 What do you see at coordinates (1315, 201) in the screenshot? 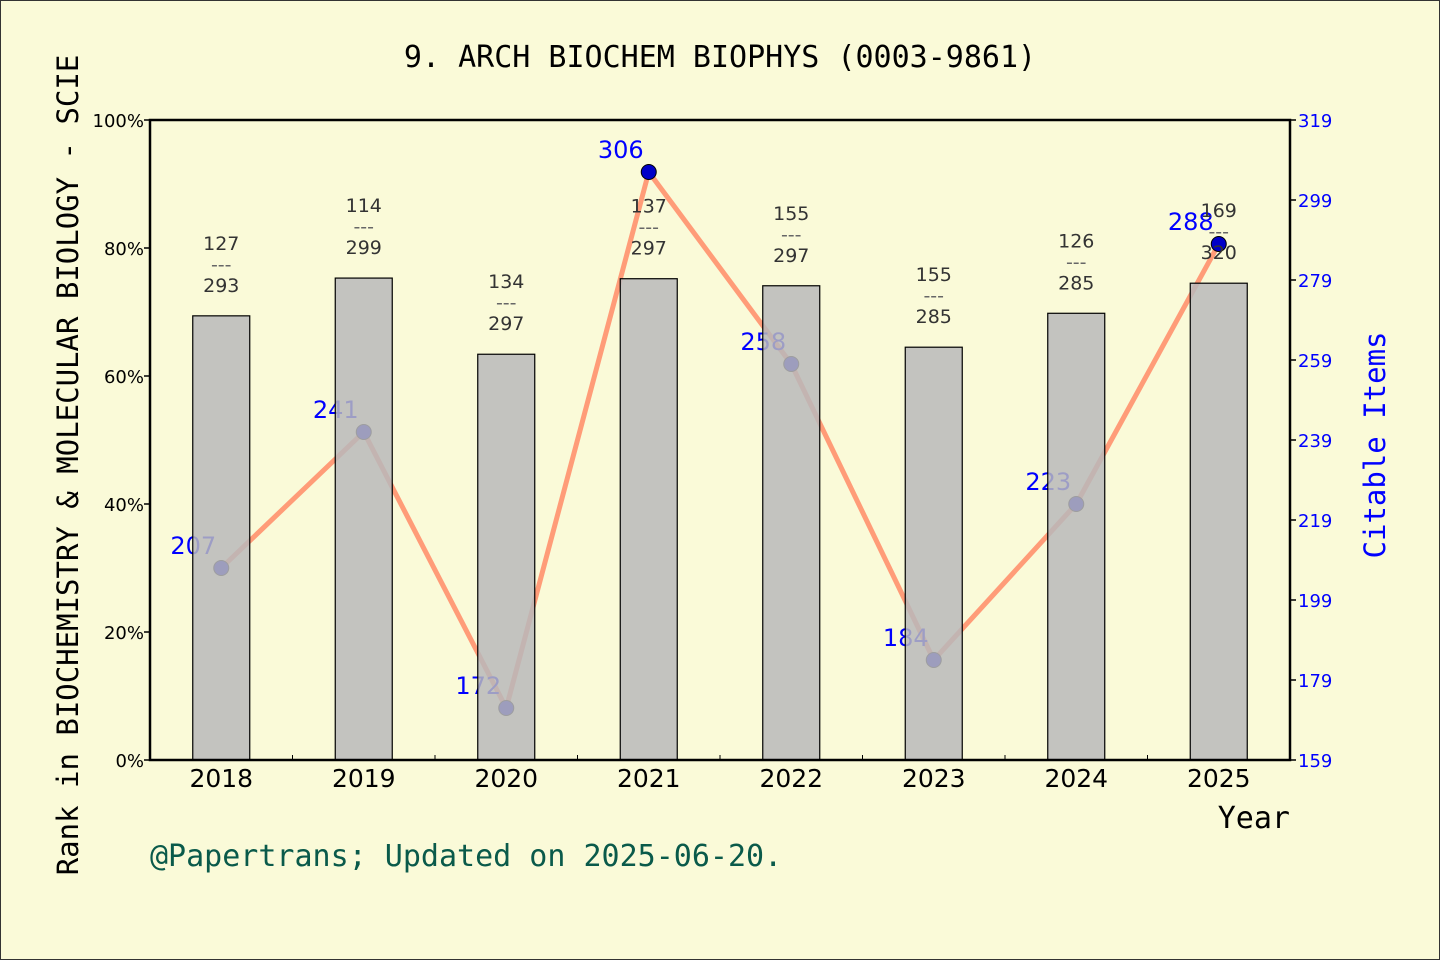
I see `right-tick-label: 299` at bounding box center [1315, 201].